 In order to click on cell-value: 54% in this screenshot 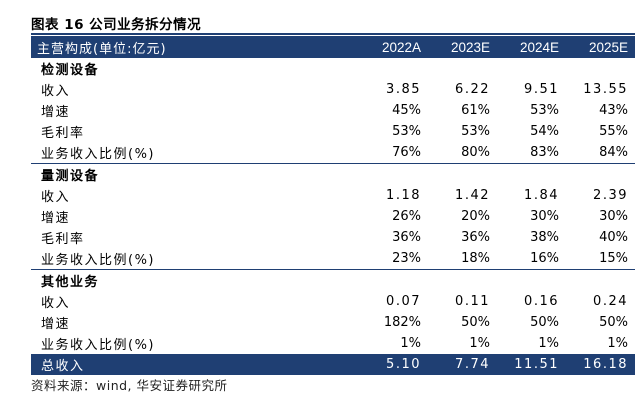, I will do `click(544, 131)`.